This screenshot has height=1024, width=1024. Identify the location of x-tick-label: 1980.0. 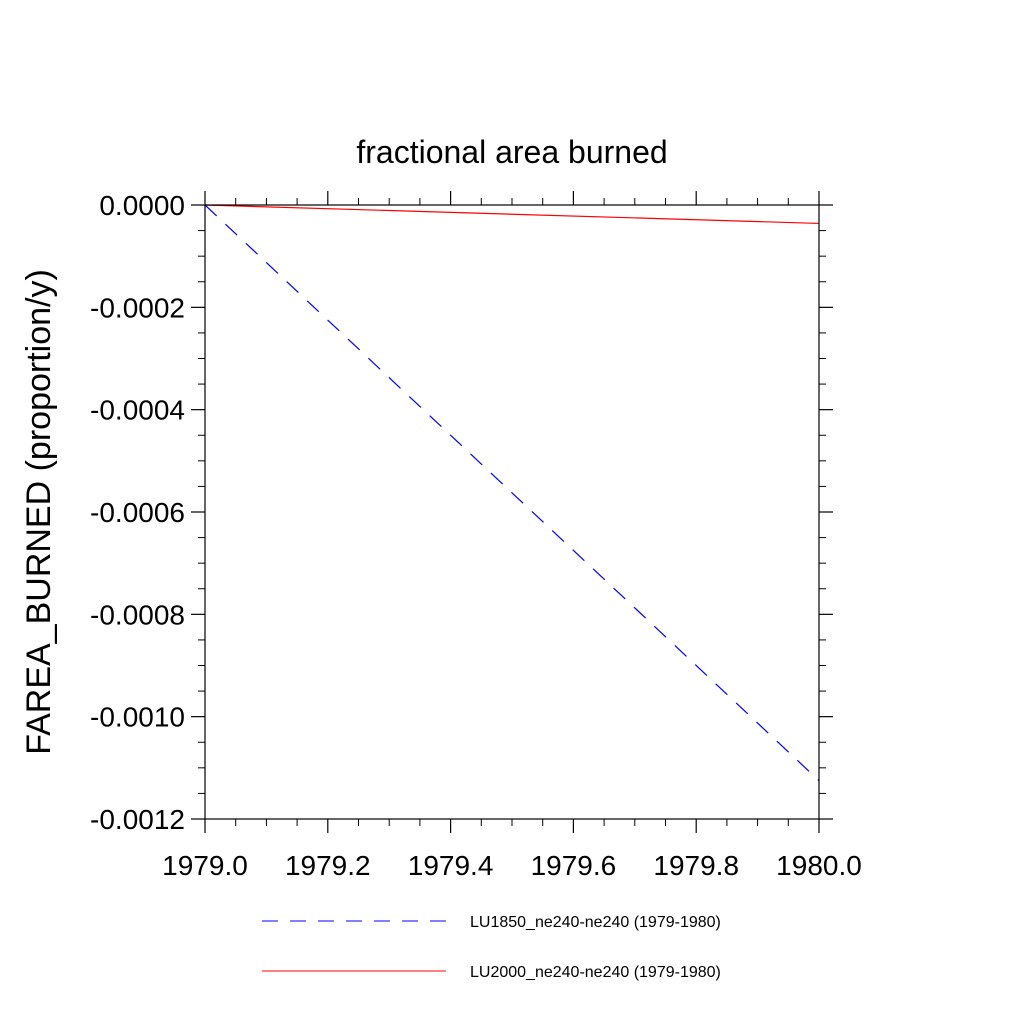
(819, 865).